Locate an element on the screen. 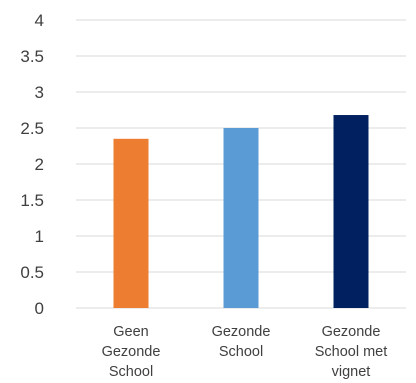 Image resolution: width=416 pixels, height=383 pixels. y-tick-label: 3 is located at coordinates (39, 92).